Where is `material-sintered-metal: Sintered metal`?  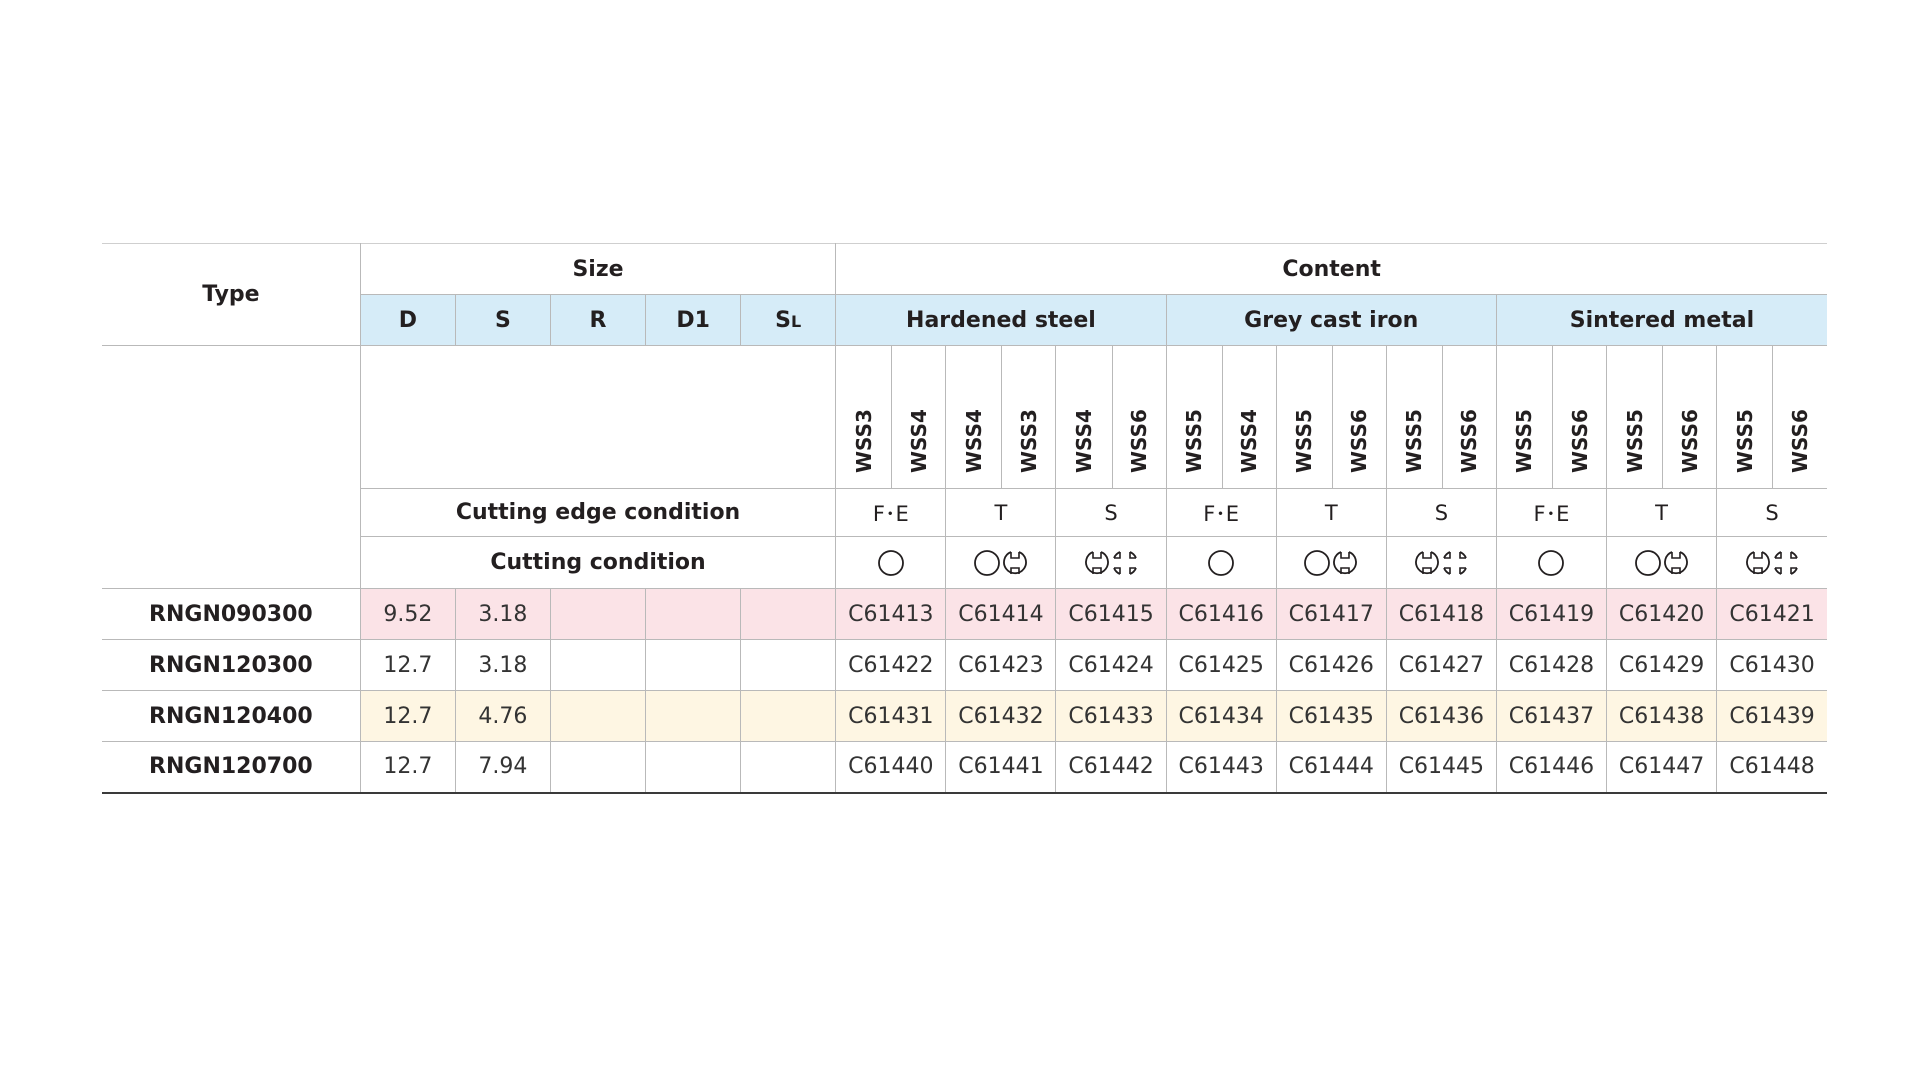 material-sintered-metal: Sintered metal is located at coordinates (1661, 320).